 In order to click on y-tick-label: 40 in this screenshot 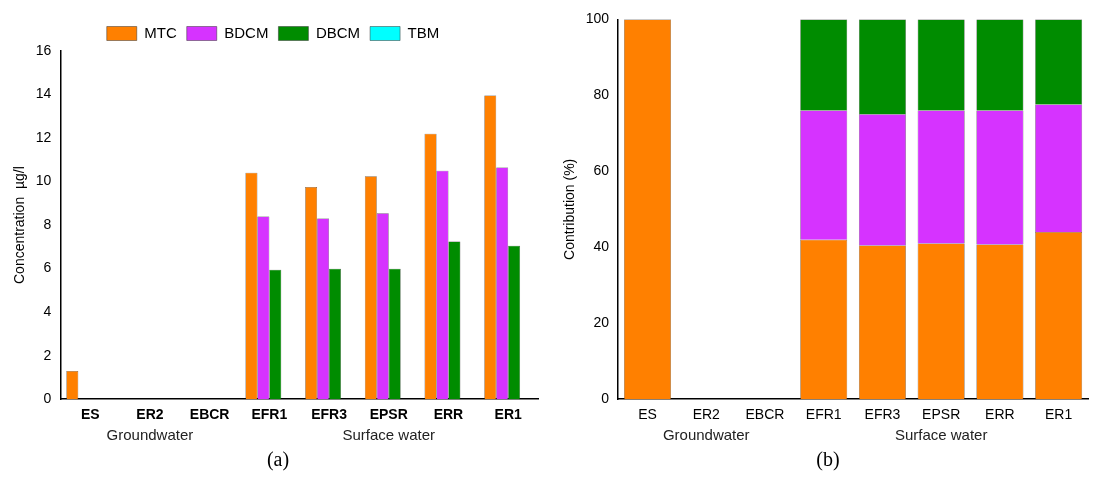, I will do `click(601, 246)`.